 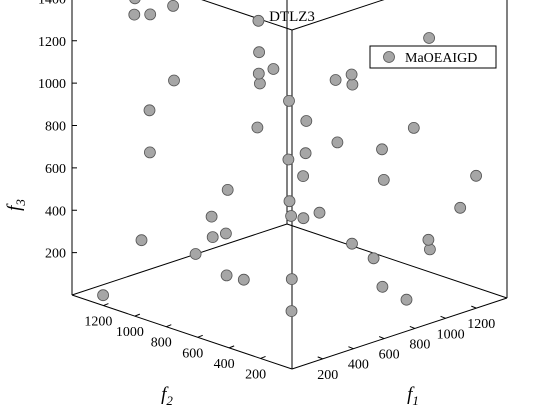 I want to click on f3-tick-label: 1200, so click(x=52, y=42).